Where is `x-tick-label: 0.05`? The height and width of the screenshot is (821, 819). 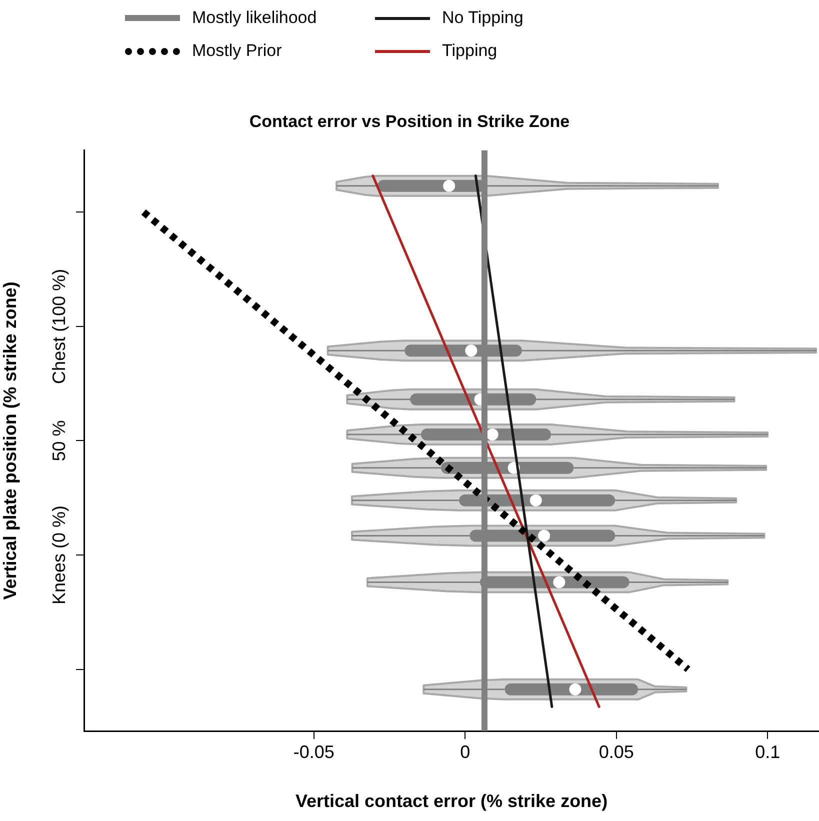 x-tick-label: 0.05 is located at coordinates (616, 752).